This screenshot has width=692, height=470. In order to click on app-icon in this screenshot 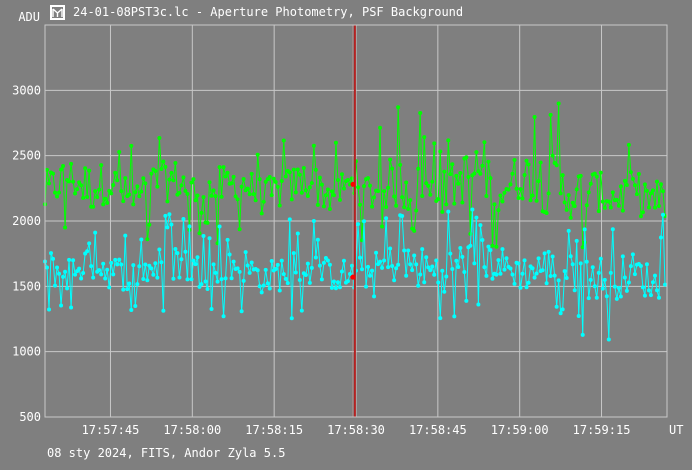, I will do `click(57, 12)`.